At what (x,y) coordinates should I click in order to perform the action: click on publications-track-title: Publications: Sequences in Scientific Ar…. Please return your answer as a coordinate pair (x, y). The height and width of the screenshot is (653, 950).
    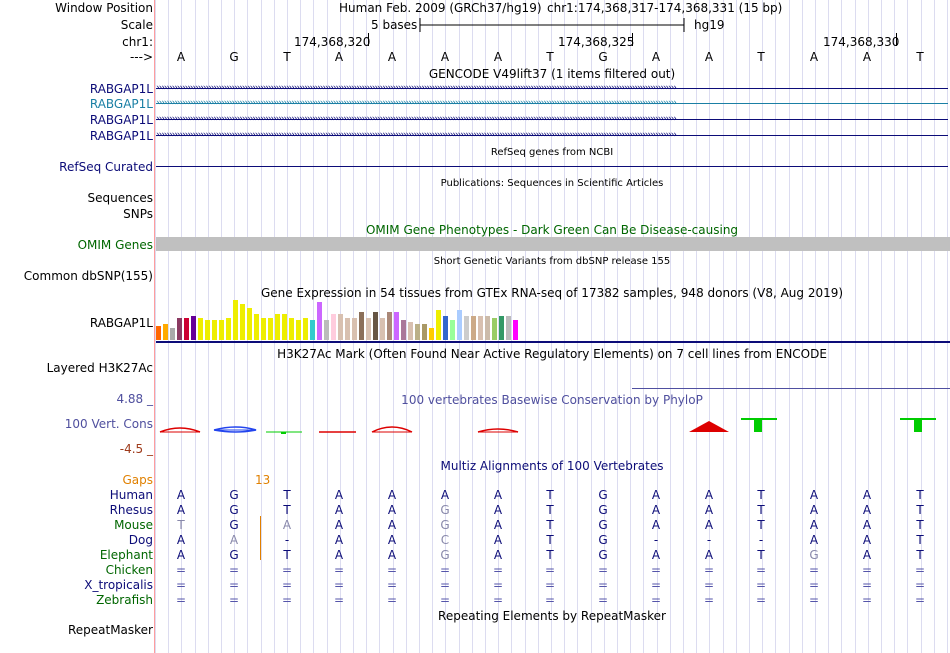
    Looking at the image, I should click on (552, 183).